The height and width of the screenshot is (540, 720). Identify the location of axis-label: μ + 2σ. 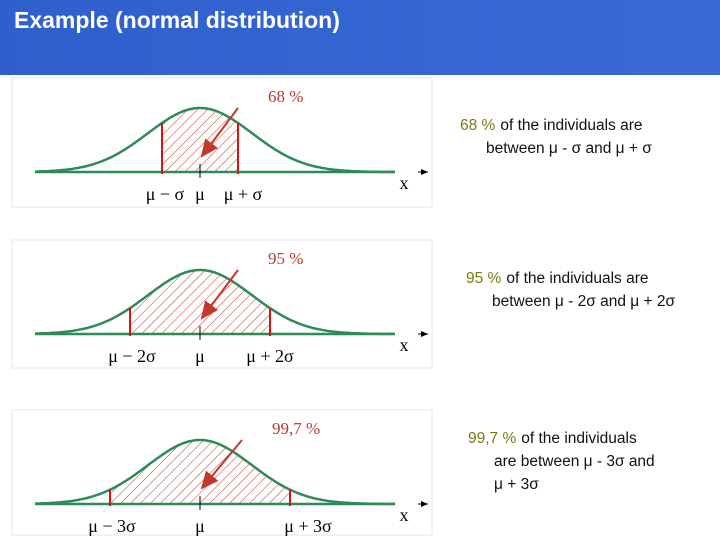
(270, 356).